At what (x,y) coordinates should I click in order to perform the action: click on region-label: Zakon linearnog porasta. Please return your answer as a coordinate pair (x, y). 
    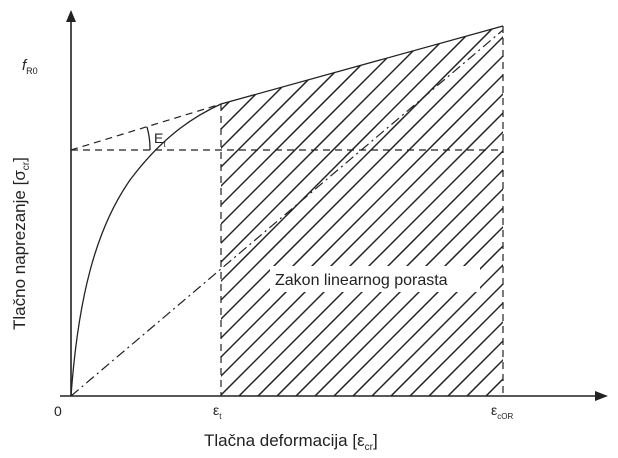
    Looking at the image, I should click on (361, 280).